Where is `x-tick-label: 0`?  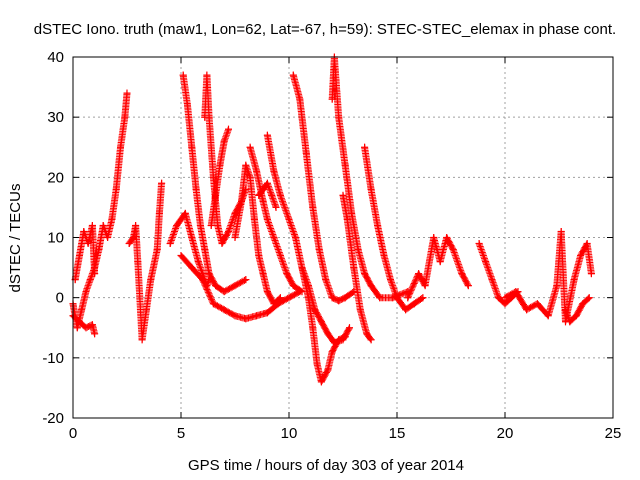
x-tick-label: 0 is located at coordinates (73, 433).